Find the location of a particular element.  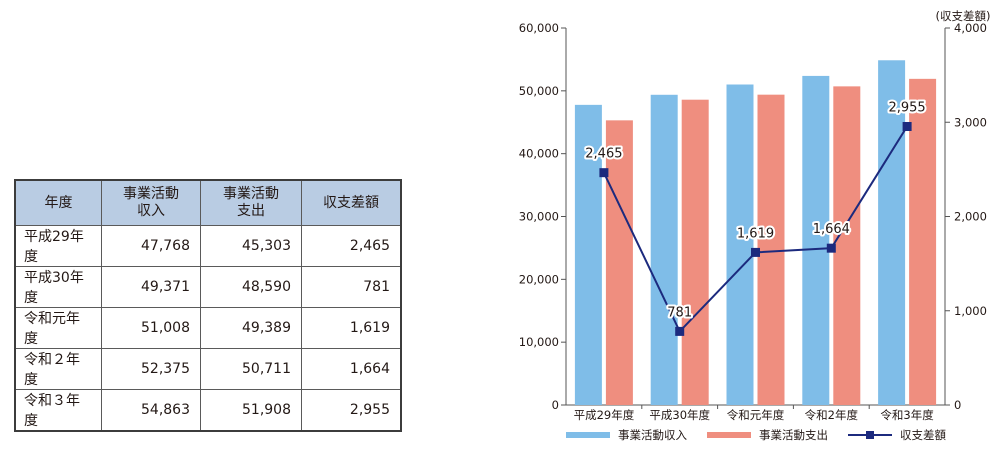

cell-expenditure: 48,590 is located at coordinates (251, 287).